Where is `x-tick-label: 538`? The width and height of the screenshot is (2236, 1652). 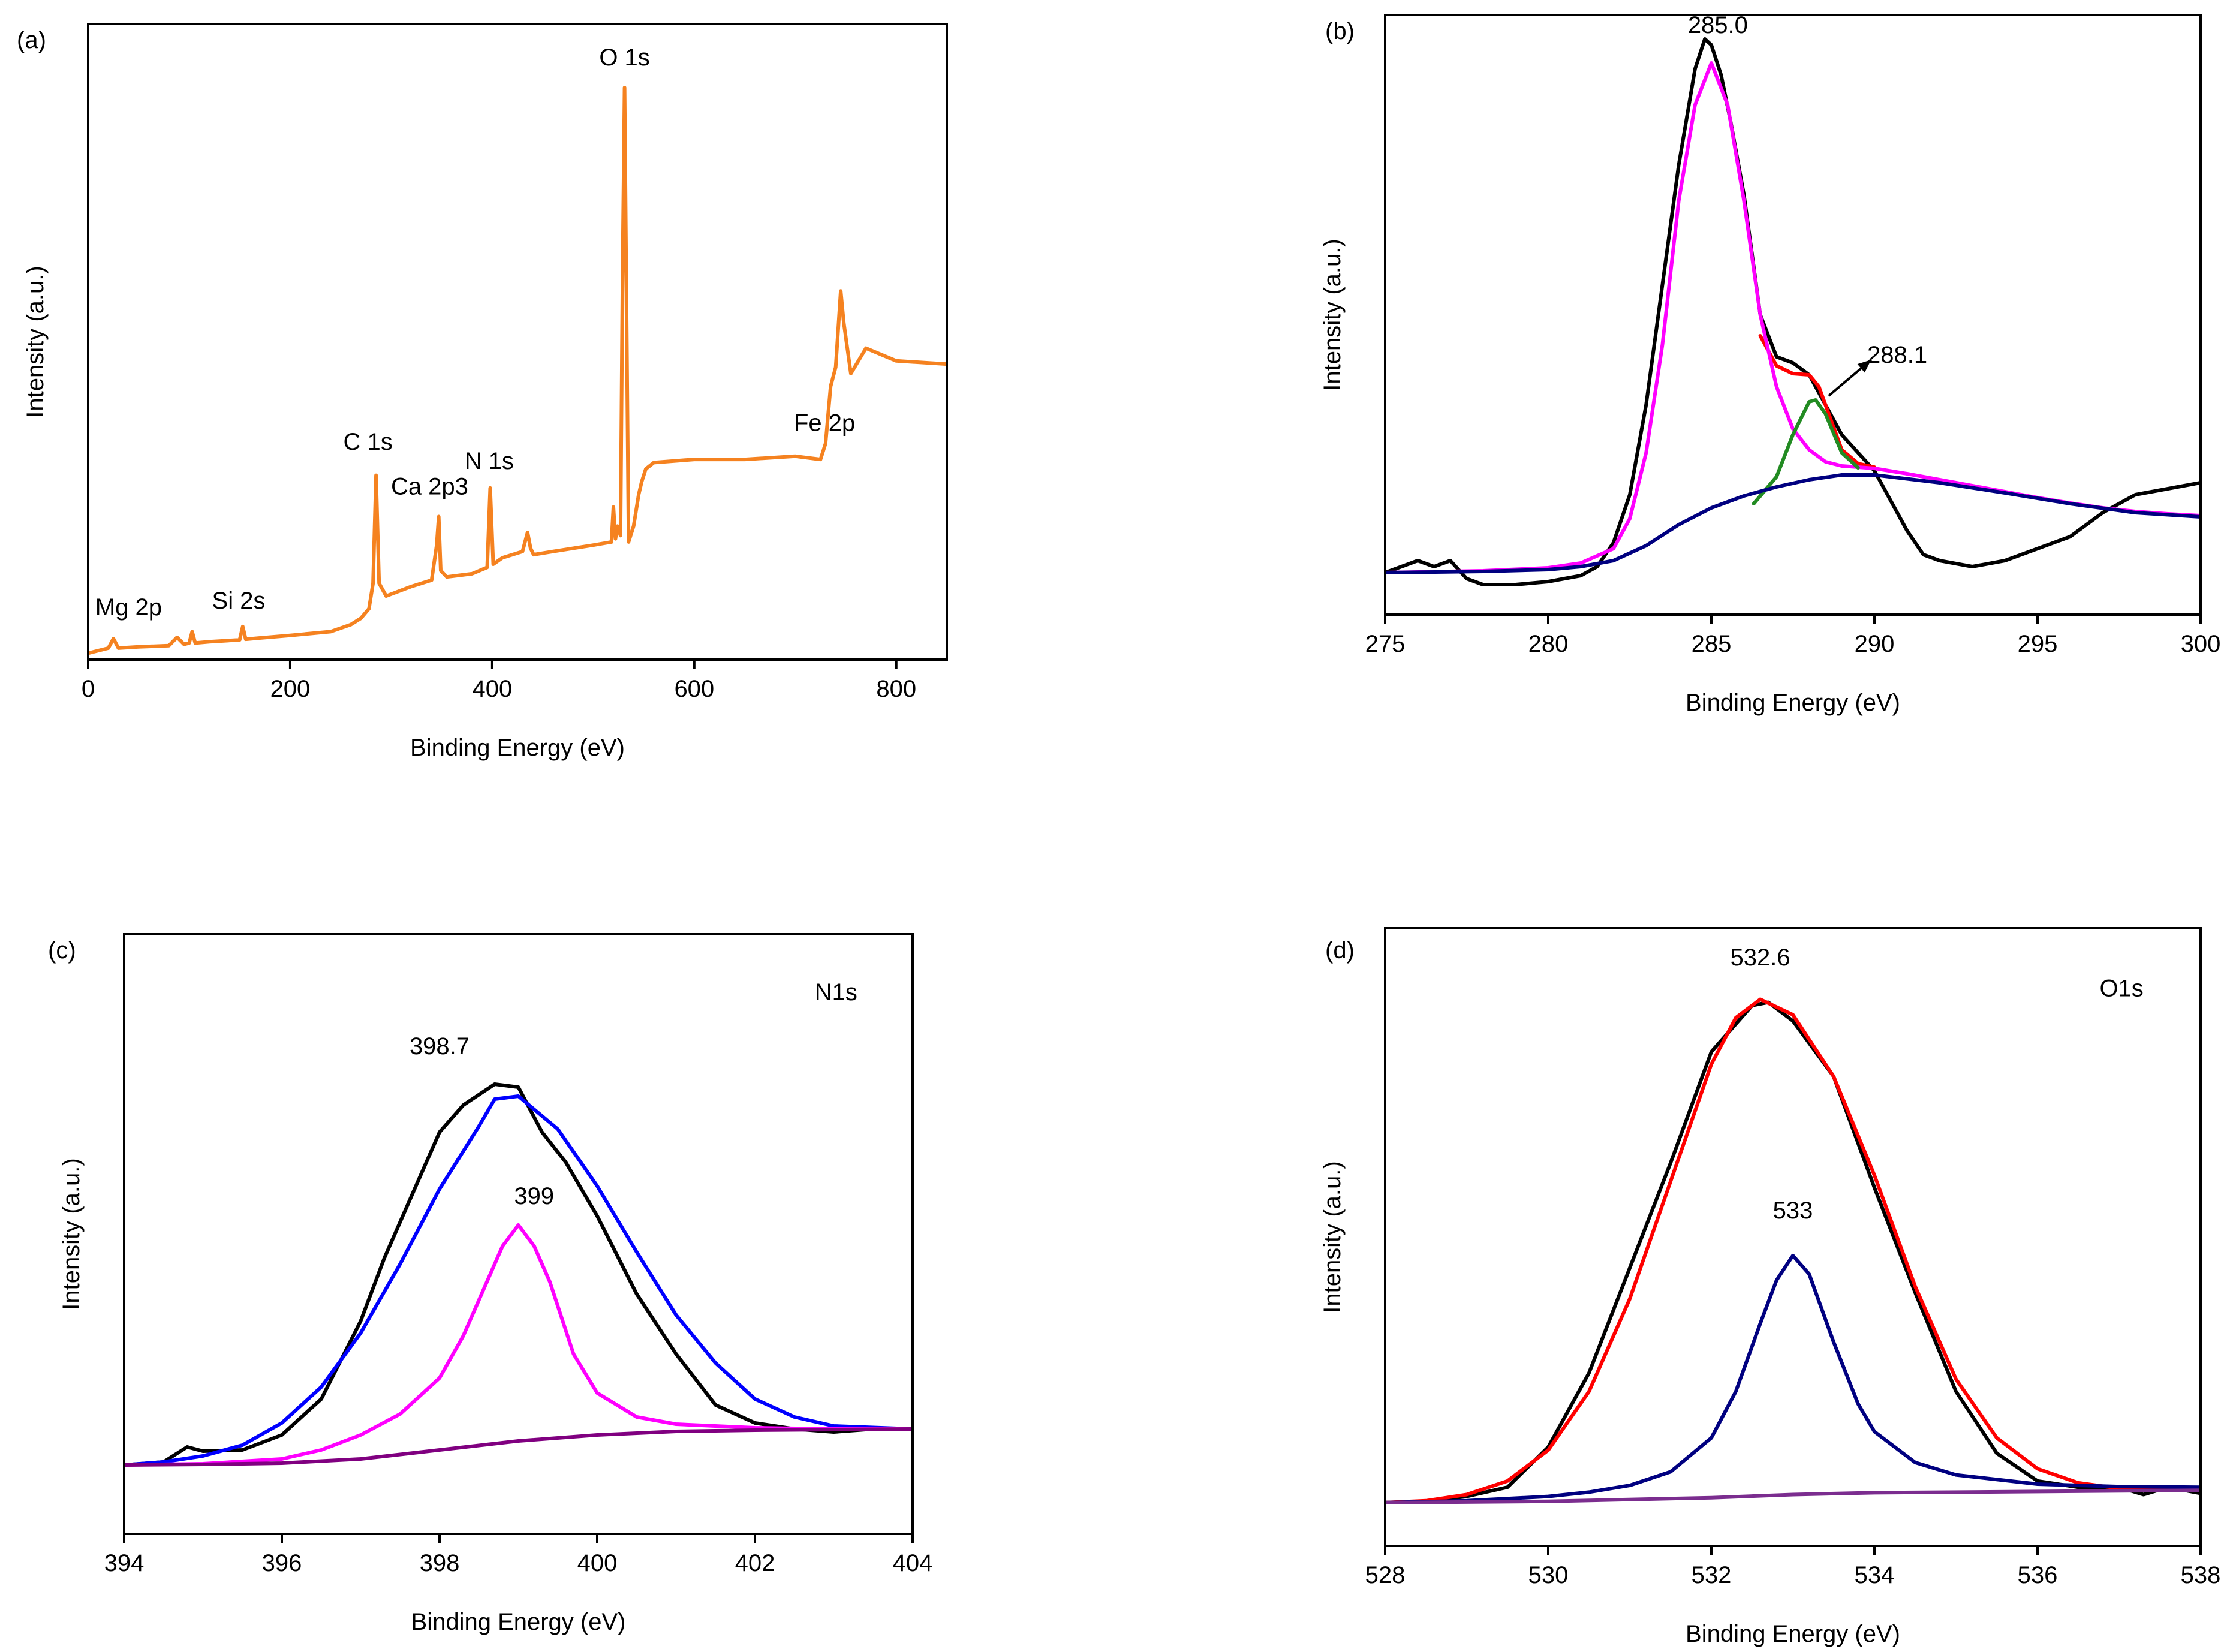 x-tick-label: 538 is located at coordinates (2201, 1575).